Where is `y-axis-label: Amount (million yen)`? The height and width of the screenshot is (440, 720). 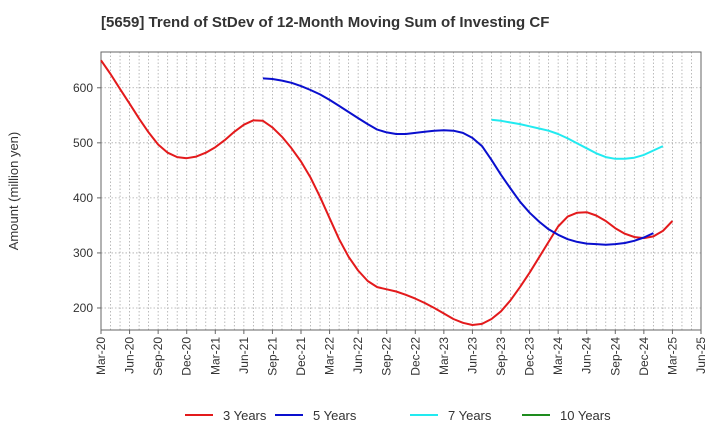
y-axis-label: Amount (million yen) is located at coordinates (13, 191).